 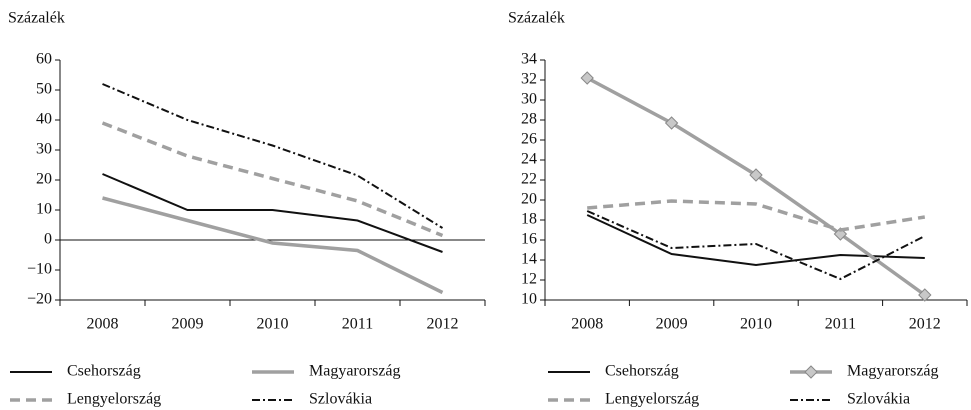 What do you see at coordinates (529, 159) in the screenshot?
I see `y-tick-label: 24` at bounding box center [529, 159].